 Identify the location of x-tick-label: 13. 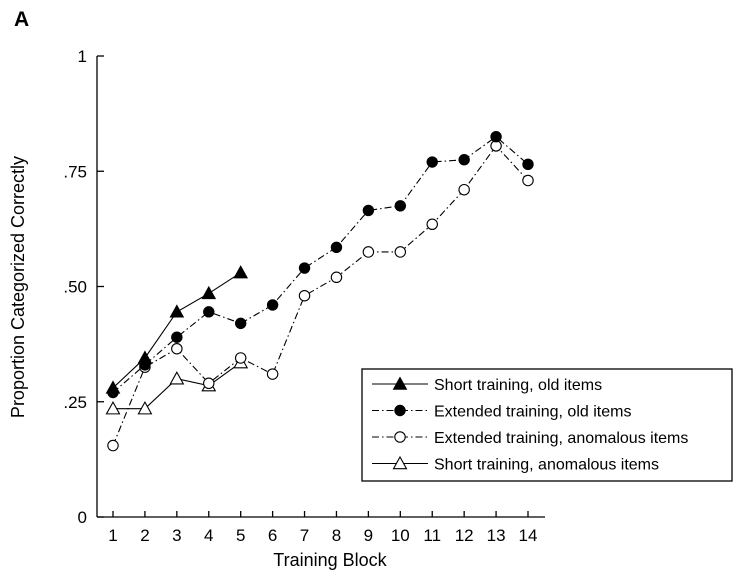
(496, 535).